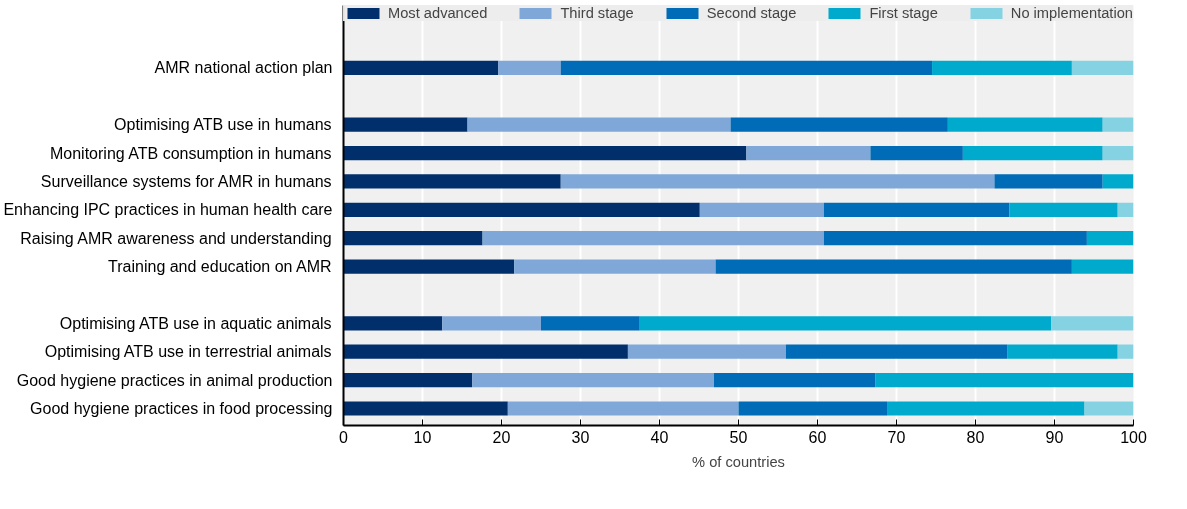  Describe the element at coordinates (223, 125) in the screenshot. I see `y-tick-label: Optimising ATB use in humans` at that location.